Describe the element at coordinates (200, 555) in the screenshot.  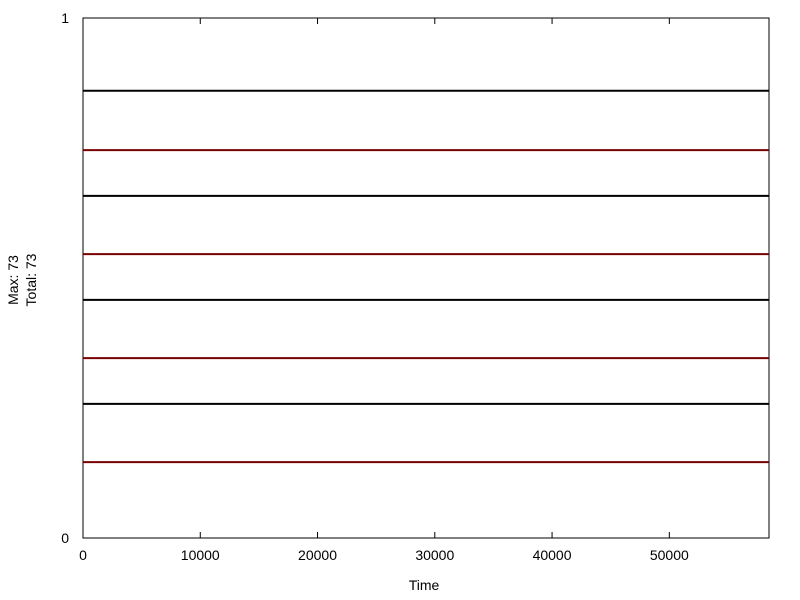
I see `x-tick-label: 10000` at that location.